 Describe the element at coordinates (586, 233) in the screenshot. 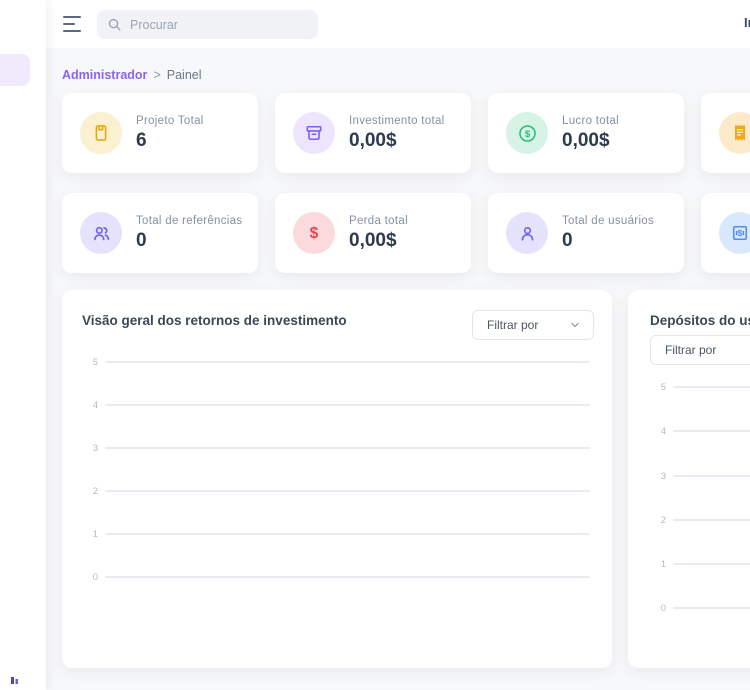

I see `stat-card-users: Total de usuários 0` at that location.